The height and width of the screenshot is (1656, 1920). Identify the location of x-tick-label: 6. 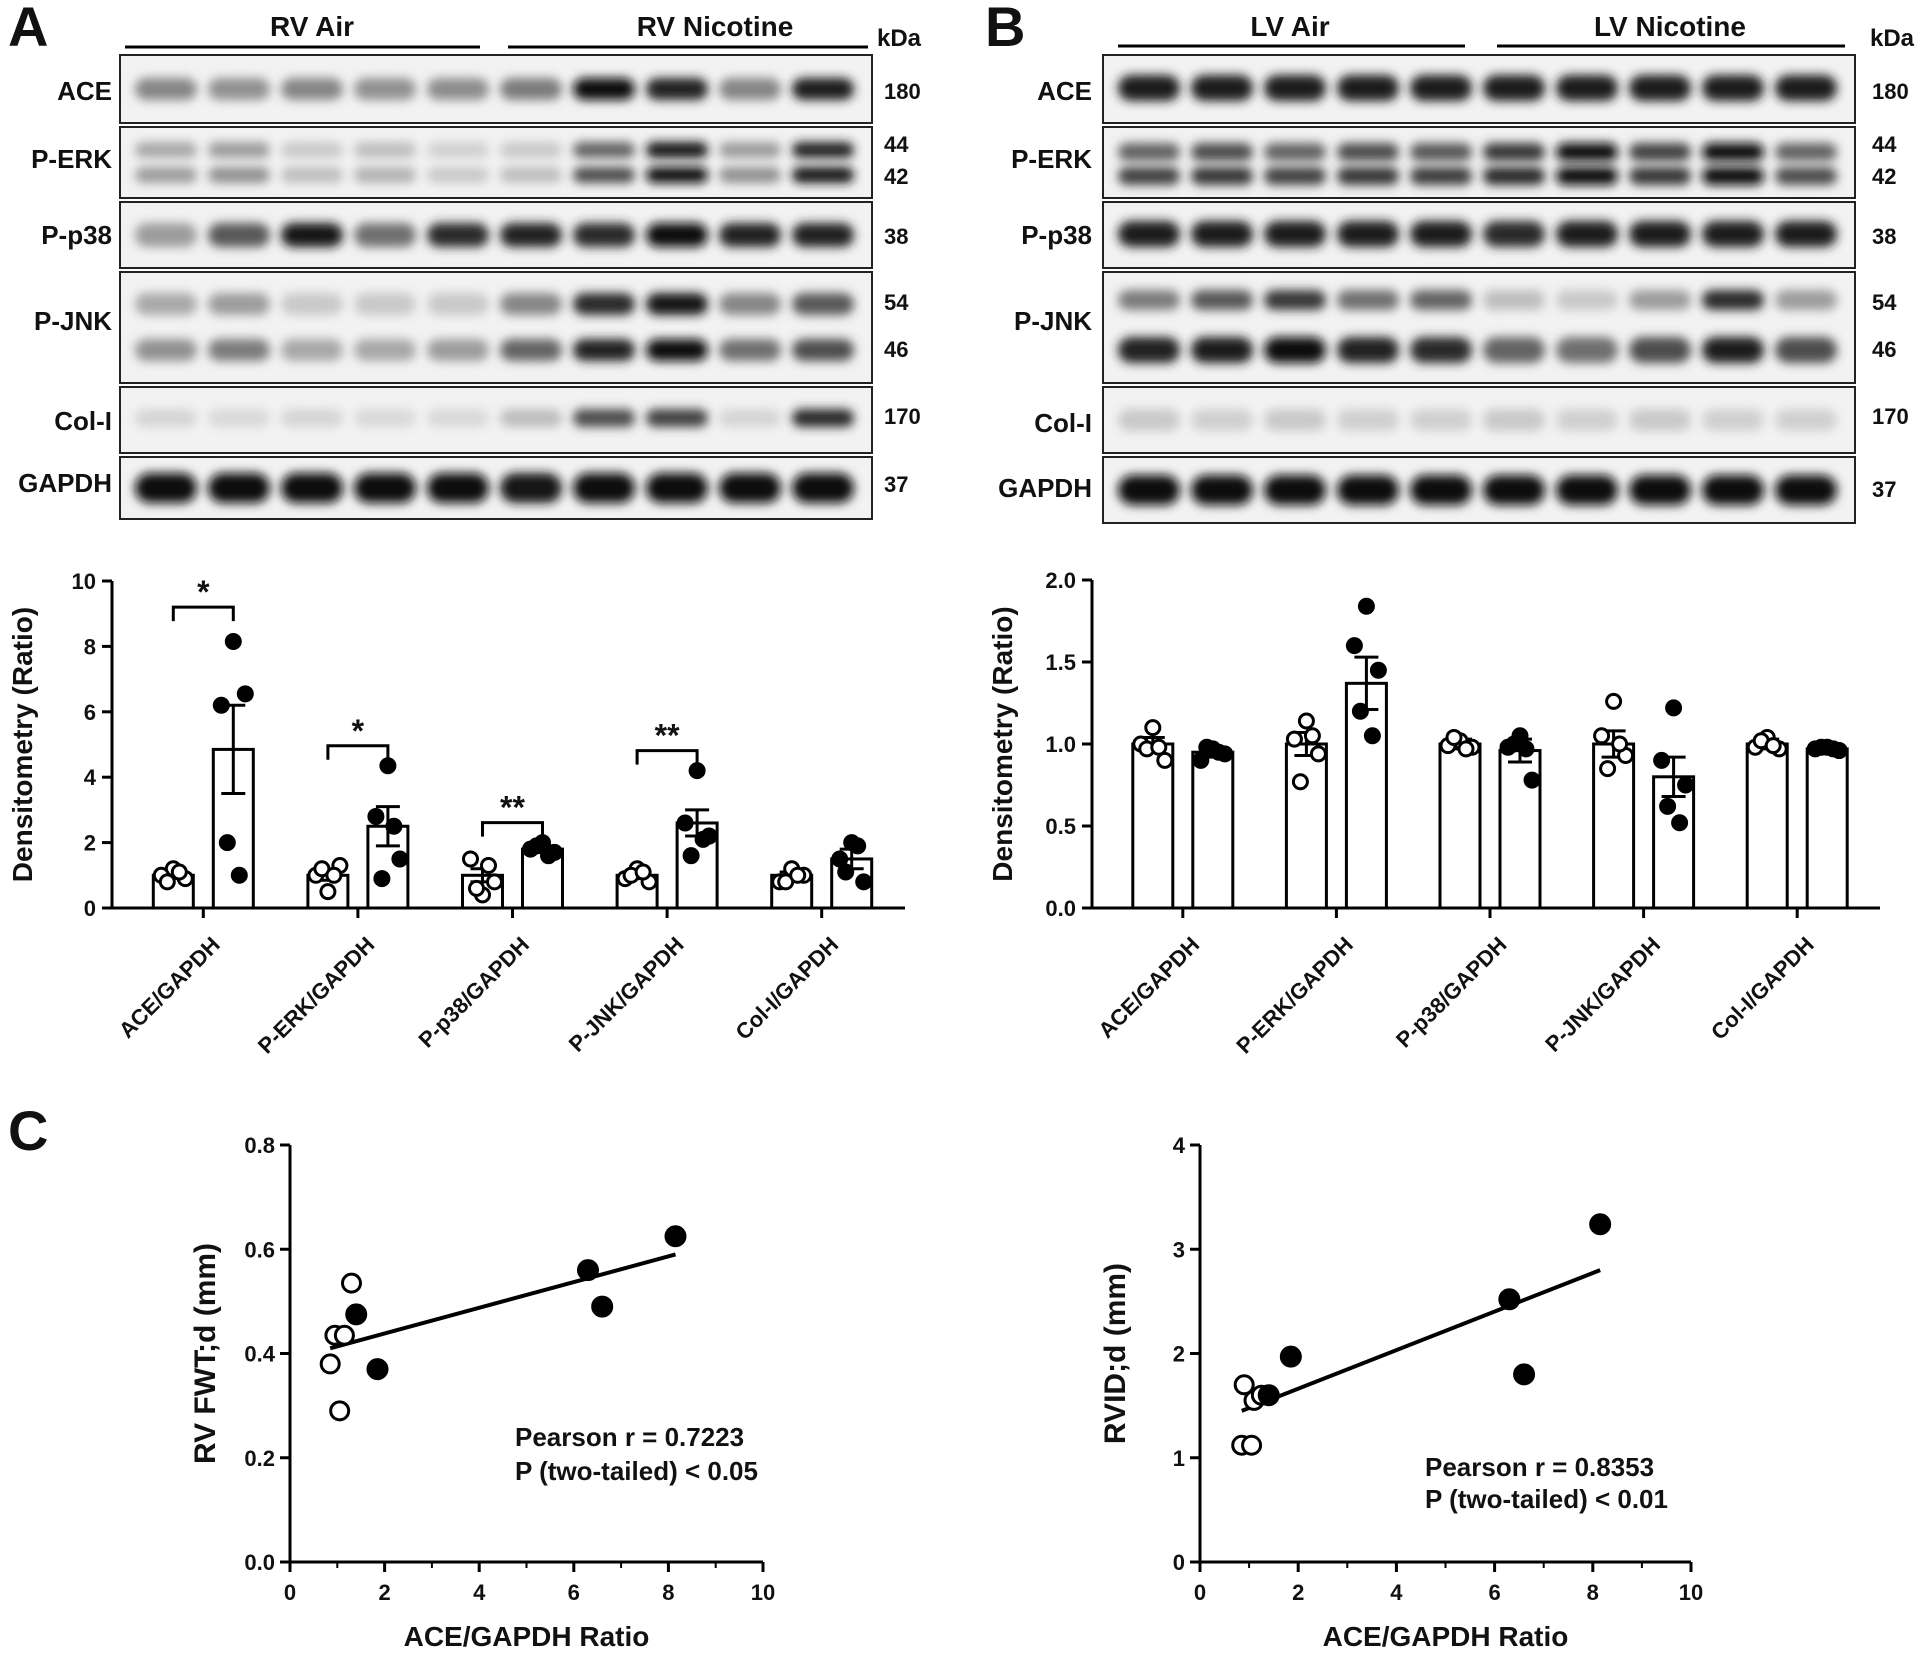
(1494, 1592).